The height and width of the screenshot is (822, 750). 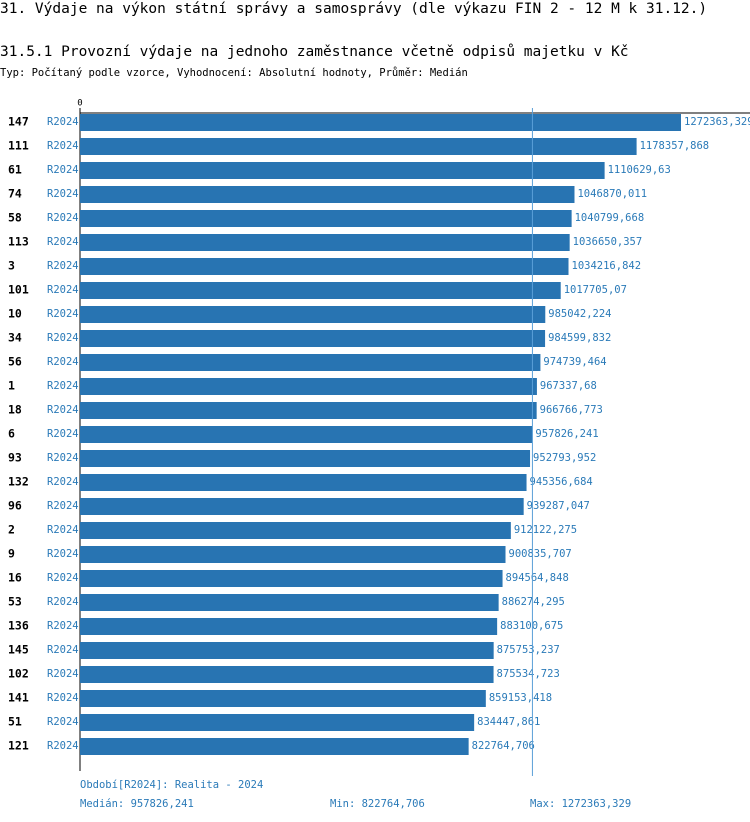 I want to click on category-label: 132, so click(x=18, y=482).